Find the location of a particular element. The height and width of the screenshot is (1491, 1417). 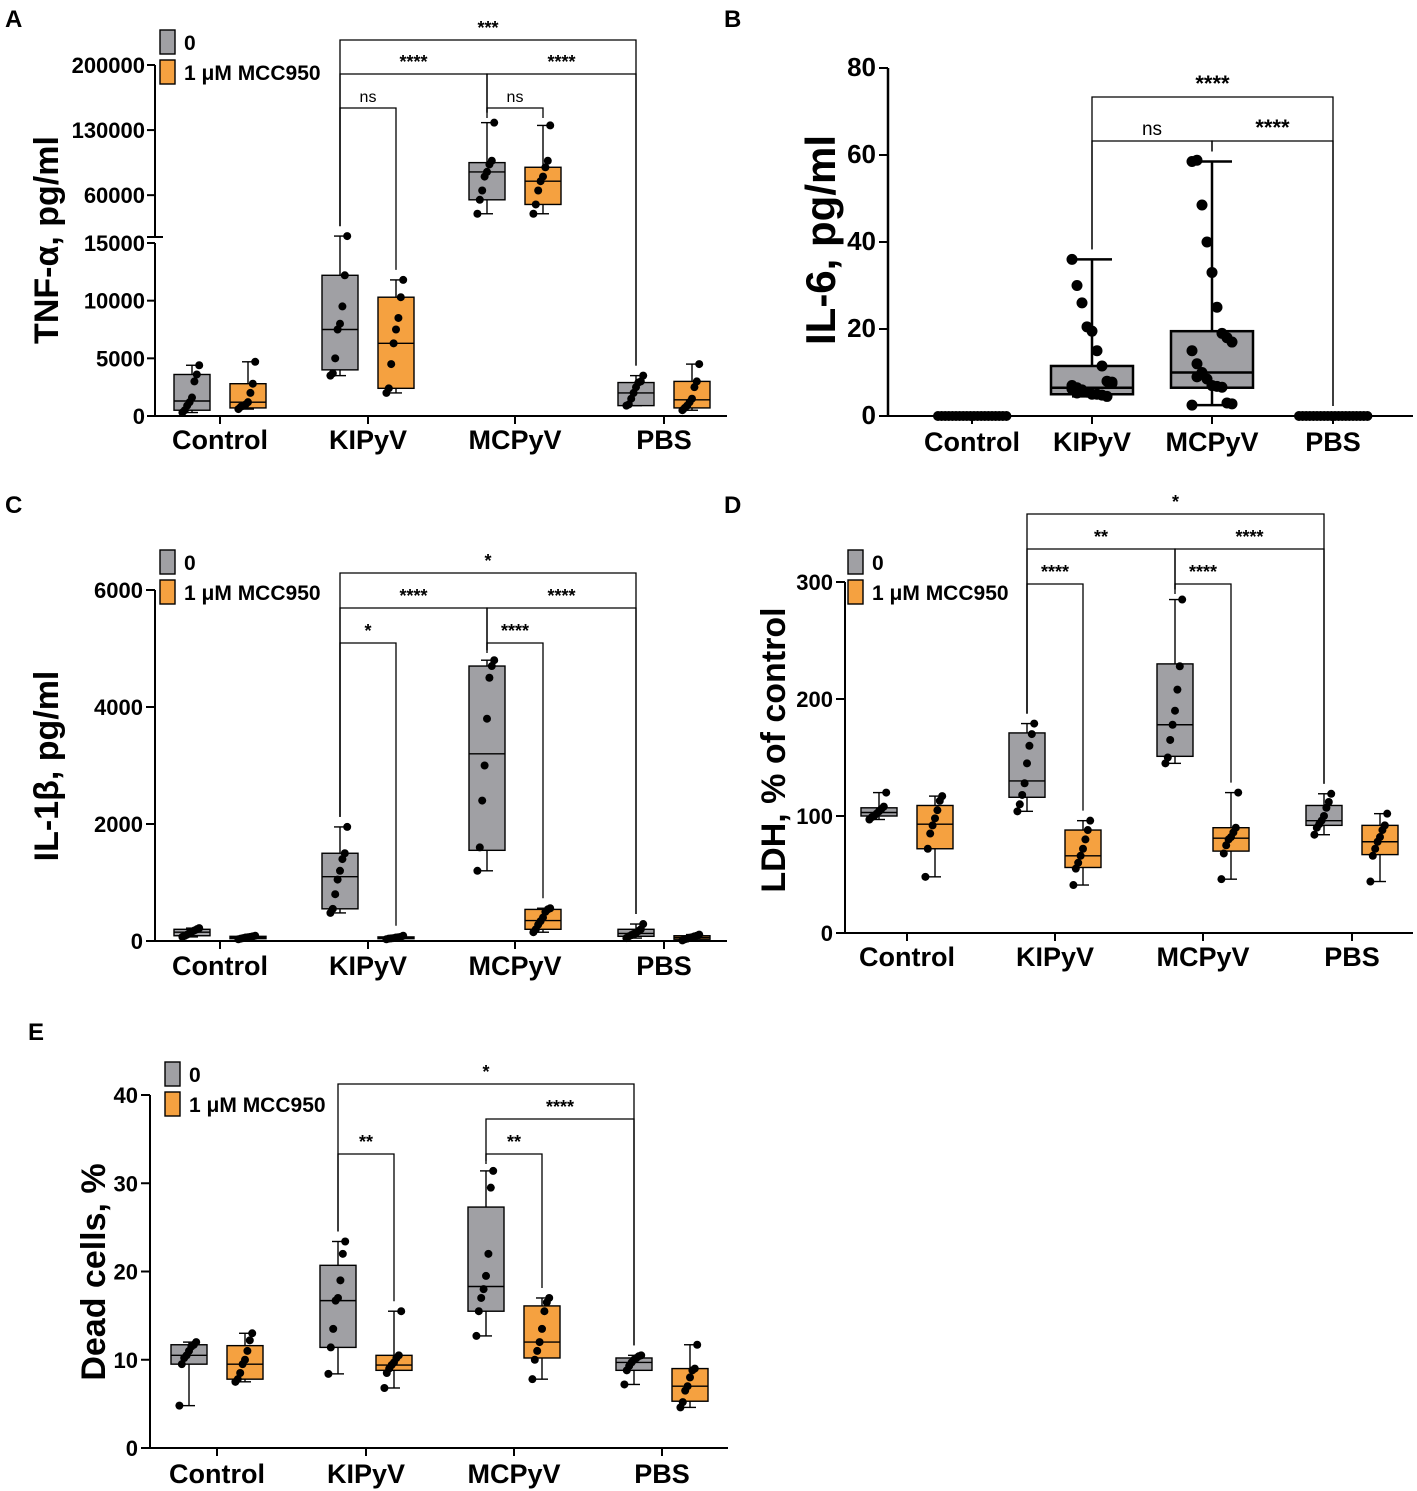

panel-letter: B is located at coordinates (732, 19).